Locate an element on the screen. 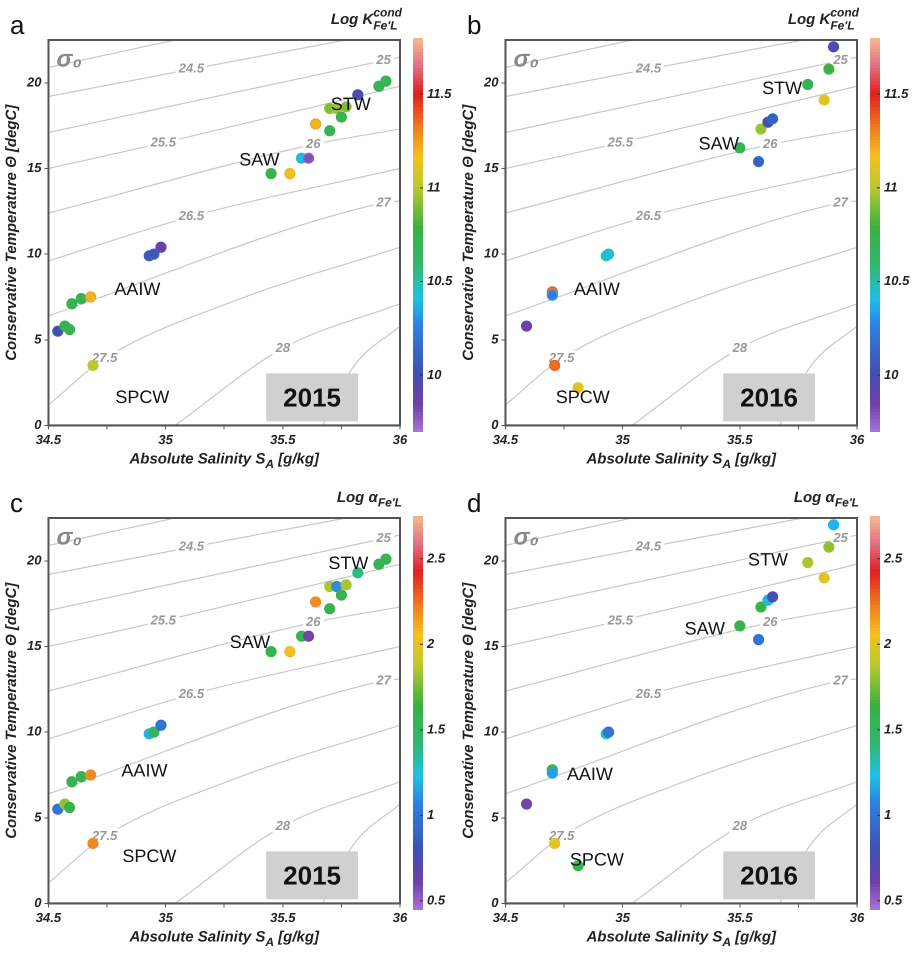  series-label: 25 is located at coordinates (383, 538).